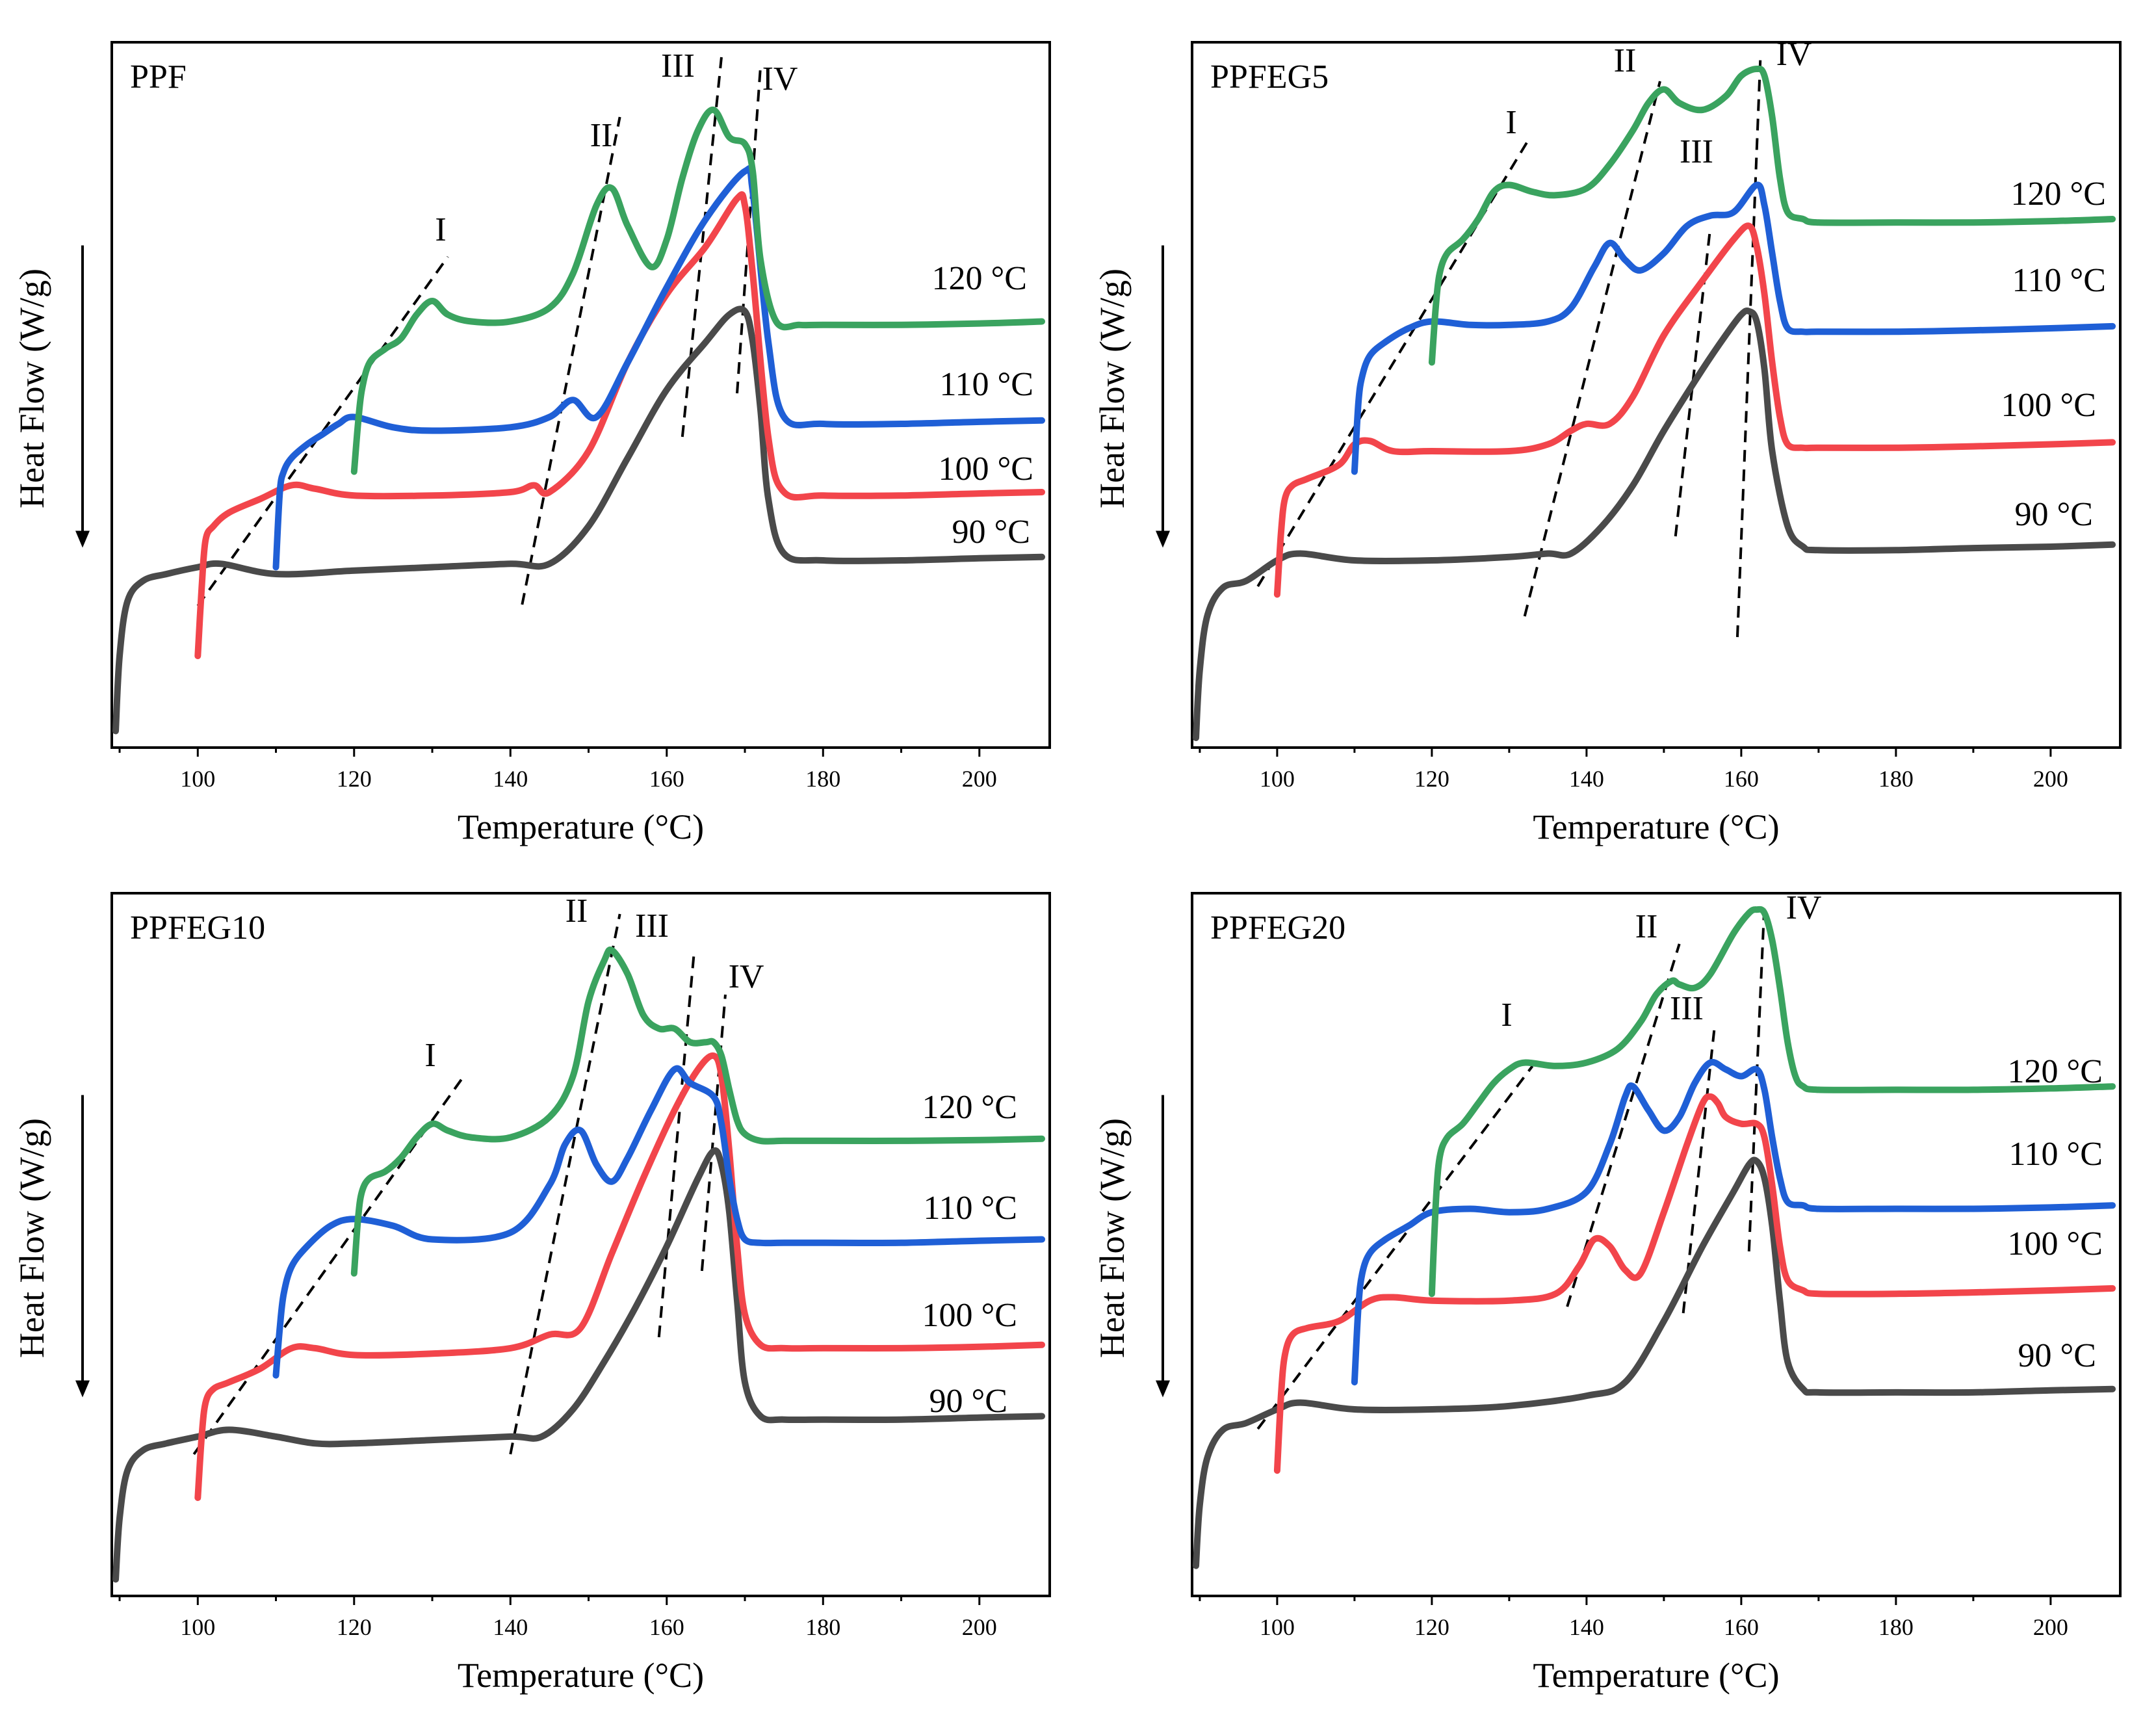 Image resolution: width=2156 pixels, height=1711 pixels. I want to click on panel-title: PPFEG10, so click(198, 928).